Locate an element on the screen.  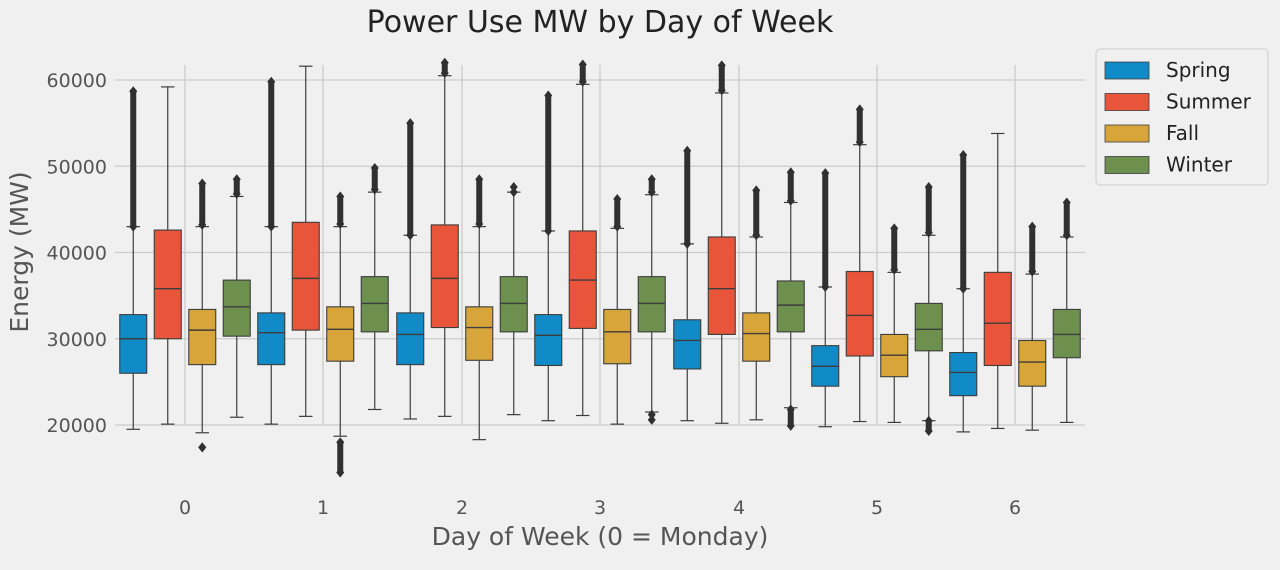
x-tick-label: 0 is located at coordinates (185, 508).